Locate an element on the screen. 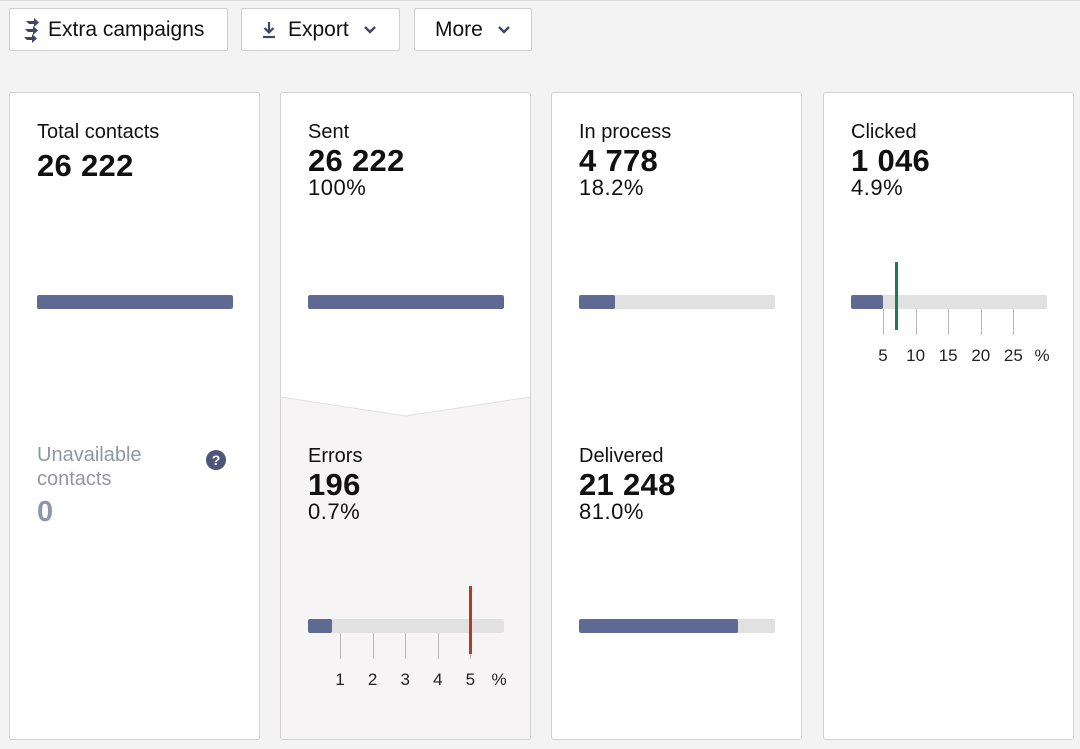  sent-percent: 100% is located at coordinates (337, 187).